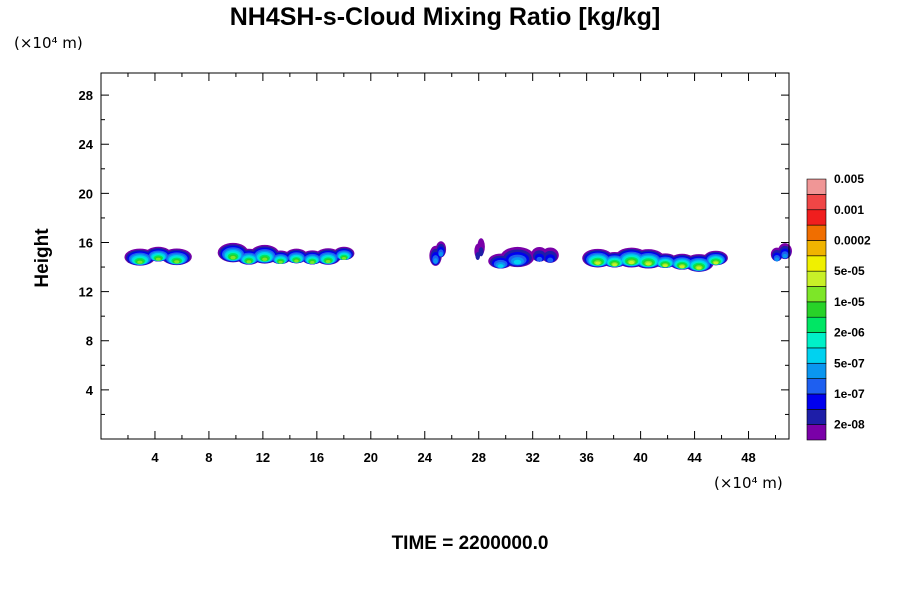 The height and width of the screenshot is (600, 900). What do you see at coordinates (532, 457) in the screenshot?
I see `x-tick-label: 32` at bounding box center [532, 457].